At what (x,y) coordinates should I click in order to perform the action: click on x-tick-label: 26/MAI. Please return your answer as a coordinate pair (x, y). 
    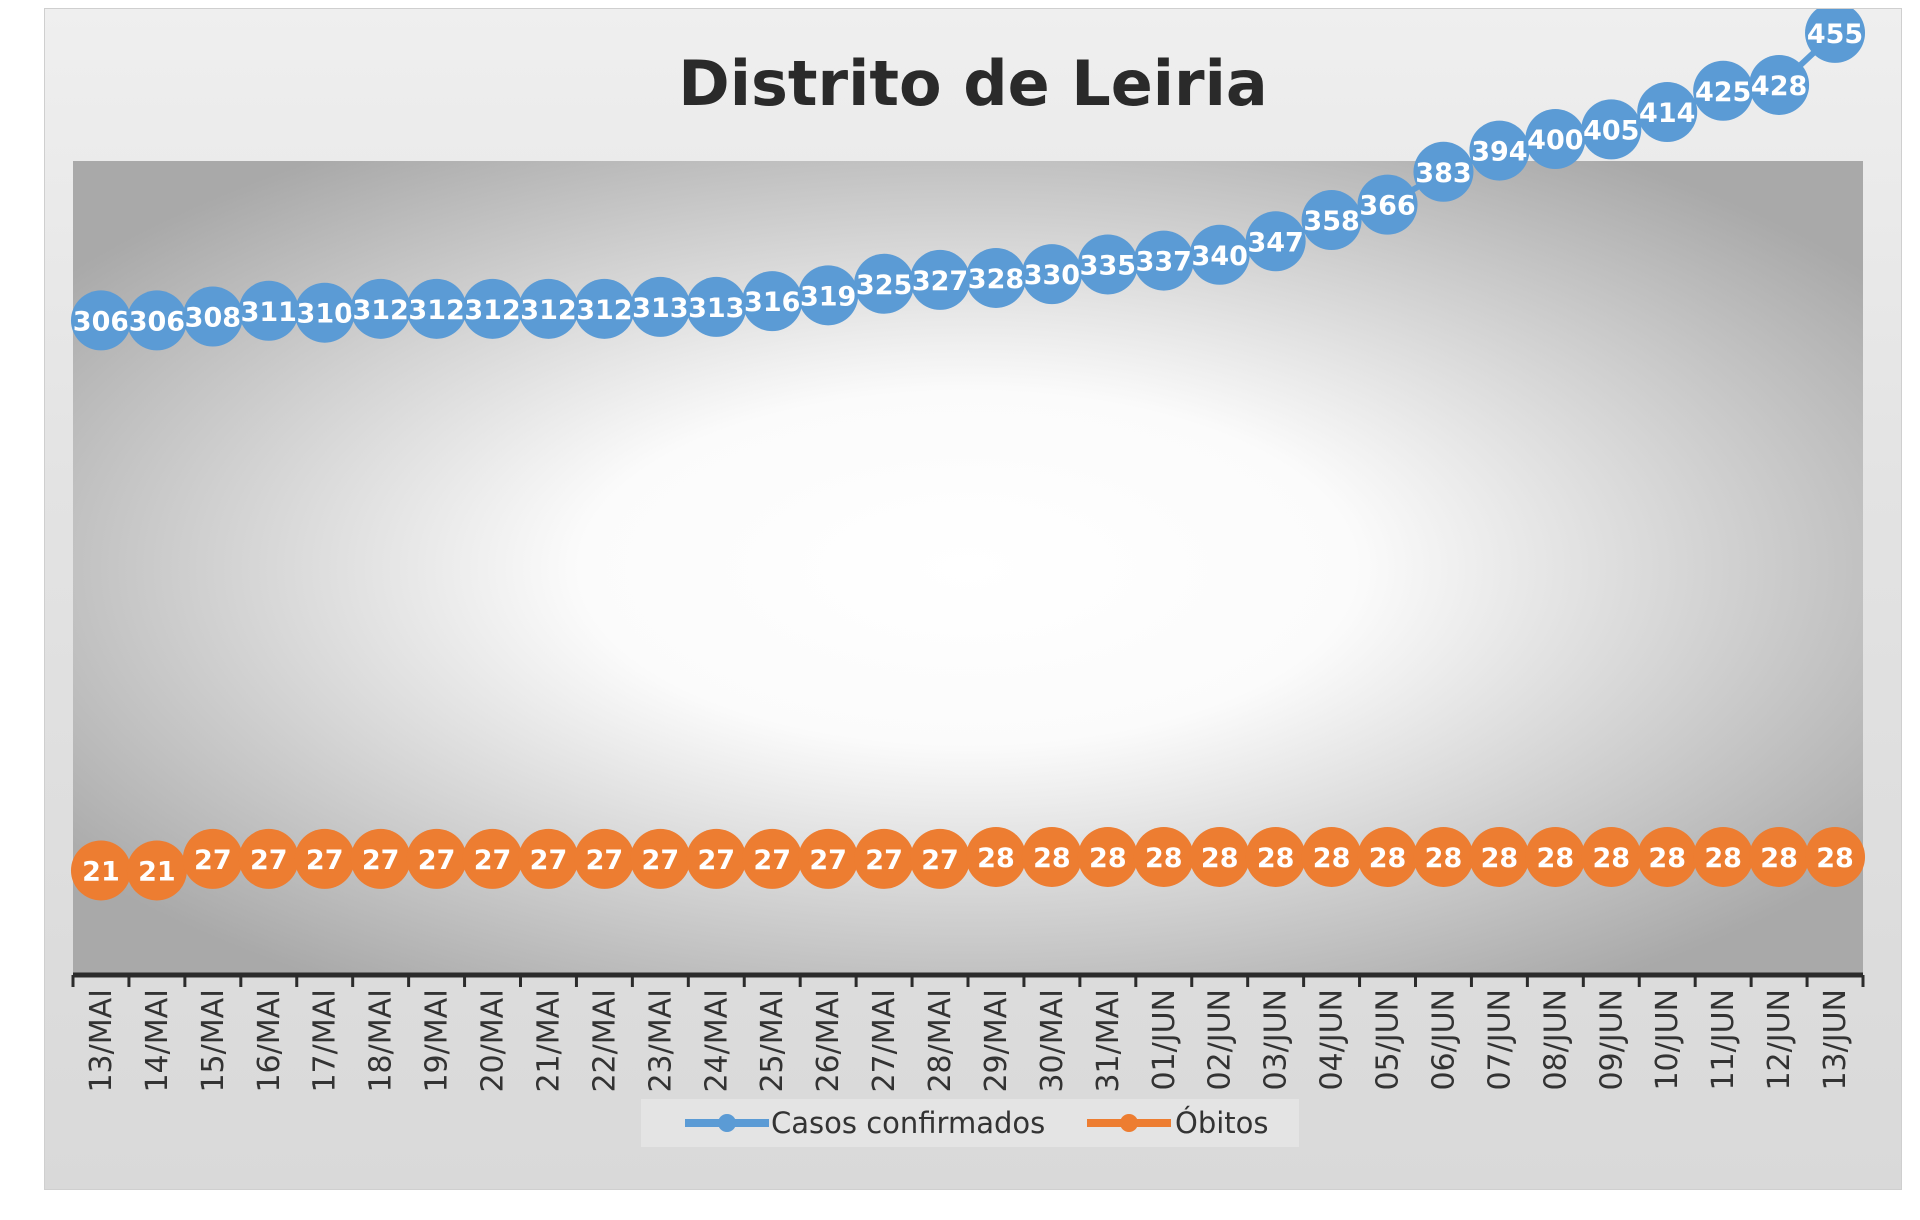
    Looking at the image, I should click on (828, 1041).